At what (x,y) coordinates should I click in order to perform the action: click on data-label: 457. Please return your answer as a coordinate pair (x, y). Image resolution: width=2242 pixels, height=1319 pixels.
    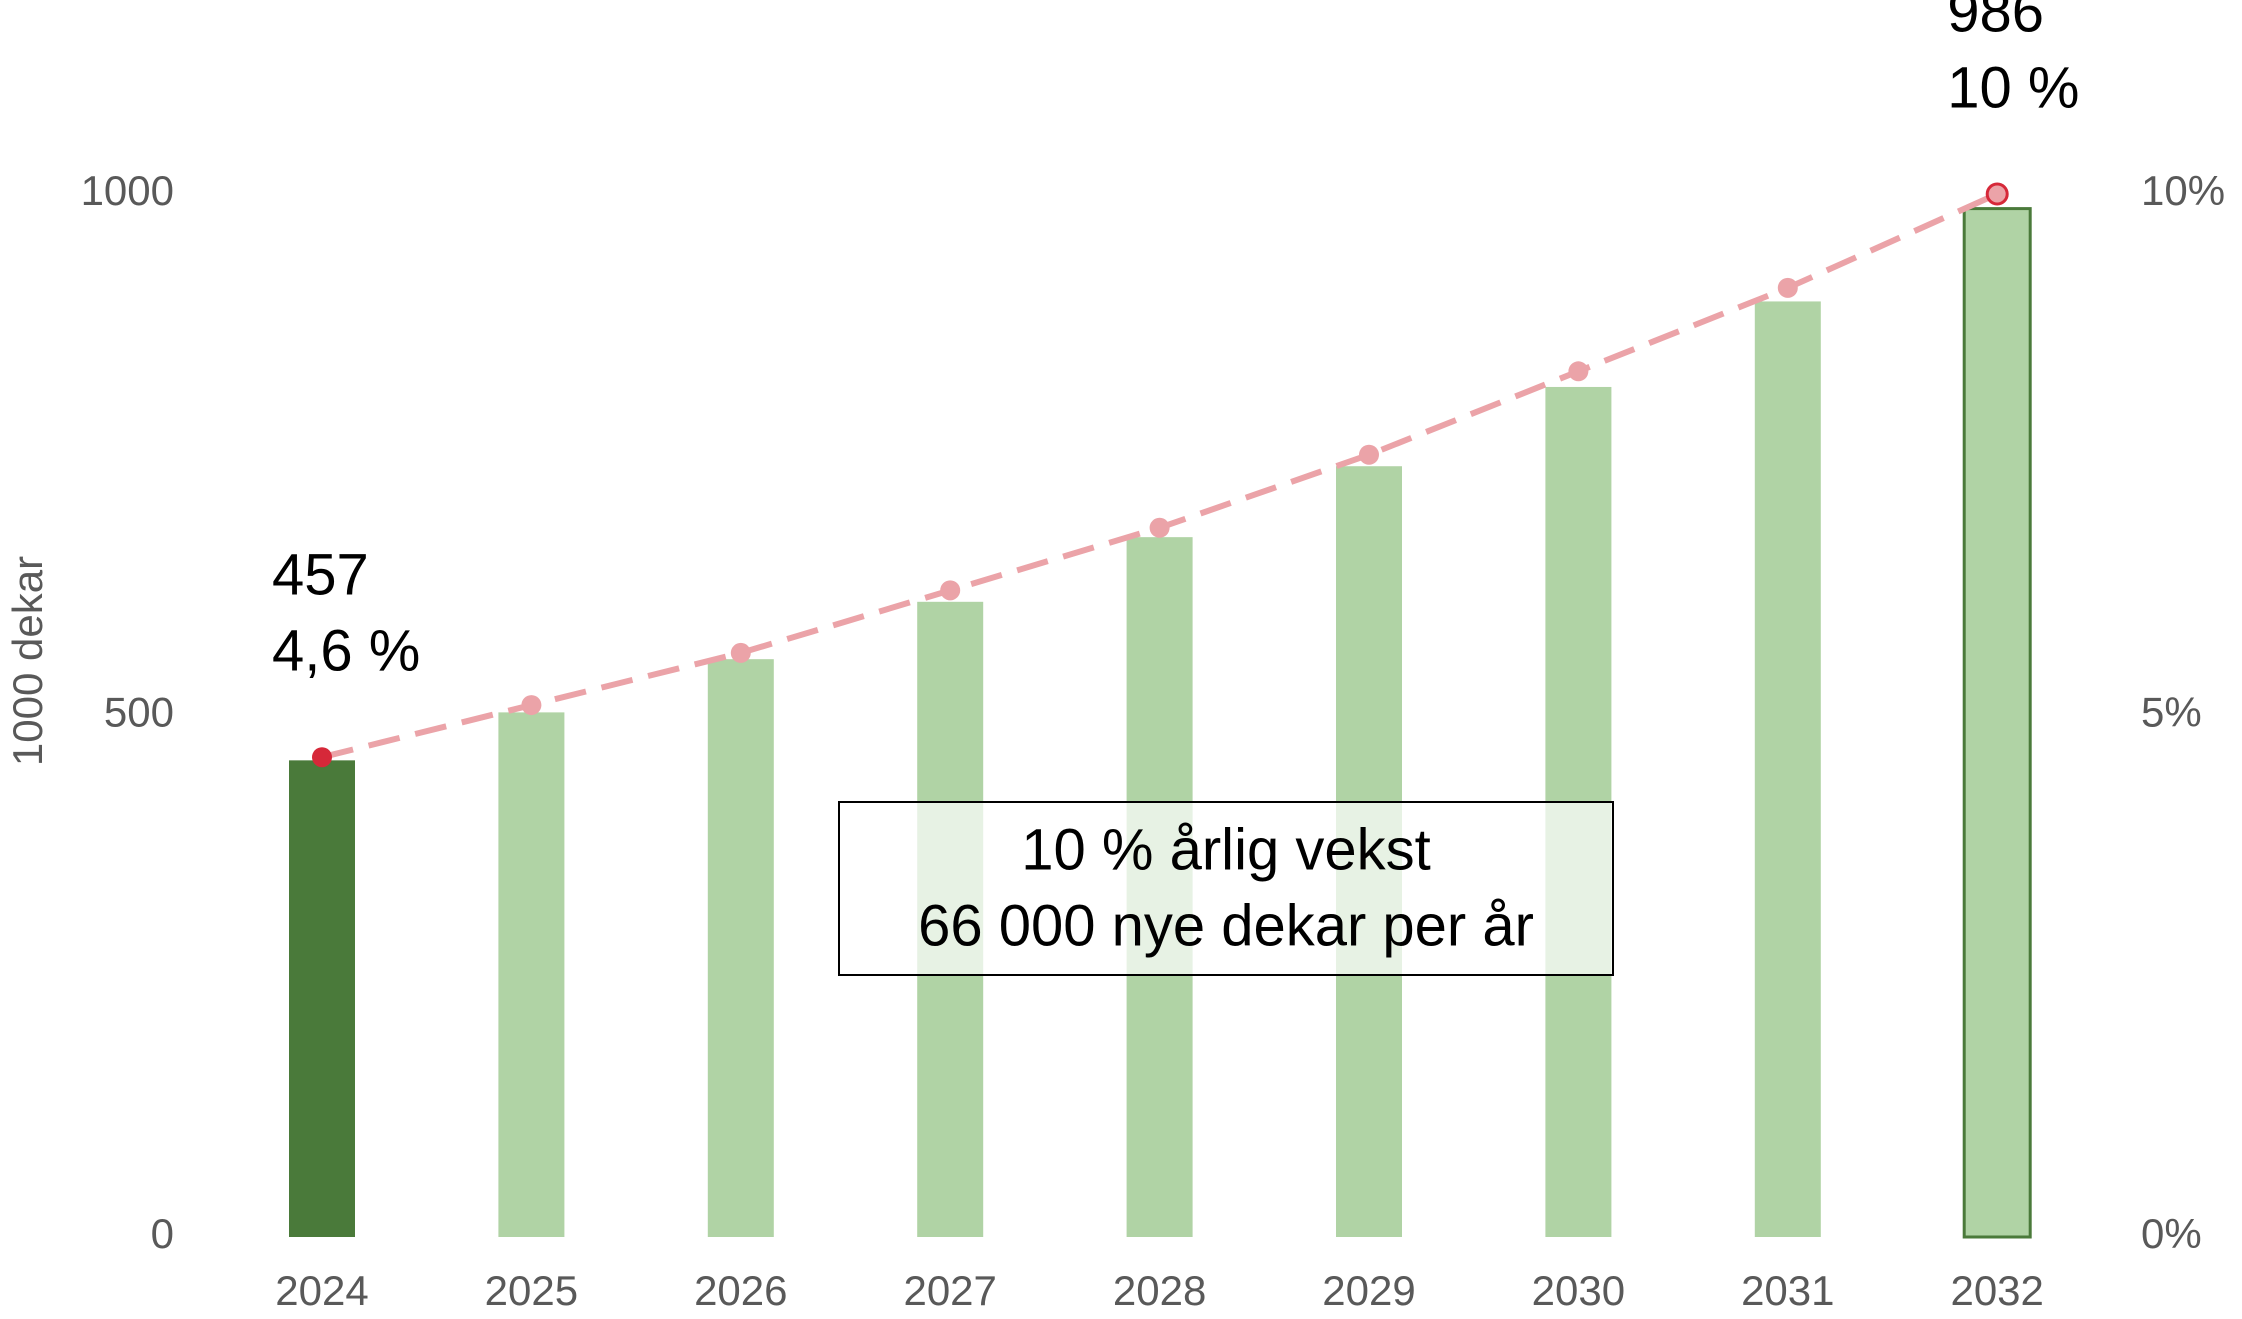
    Looking at the image, I should click on (320, 575).